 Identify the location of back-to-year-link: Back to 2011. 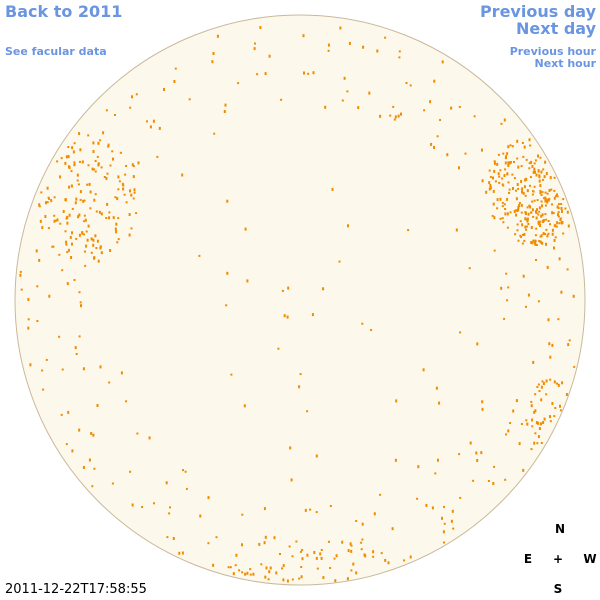
(64, 11).